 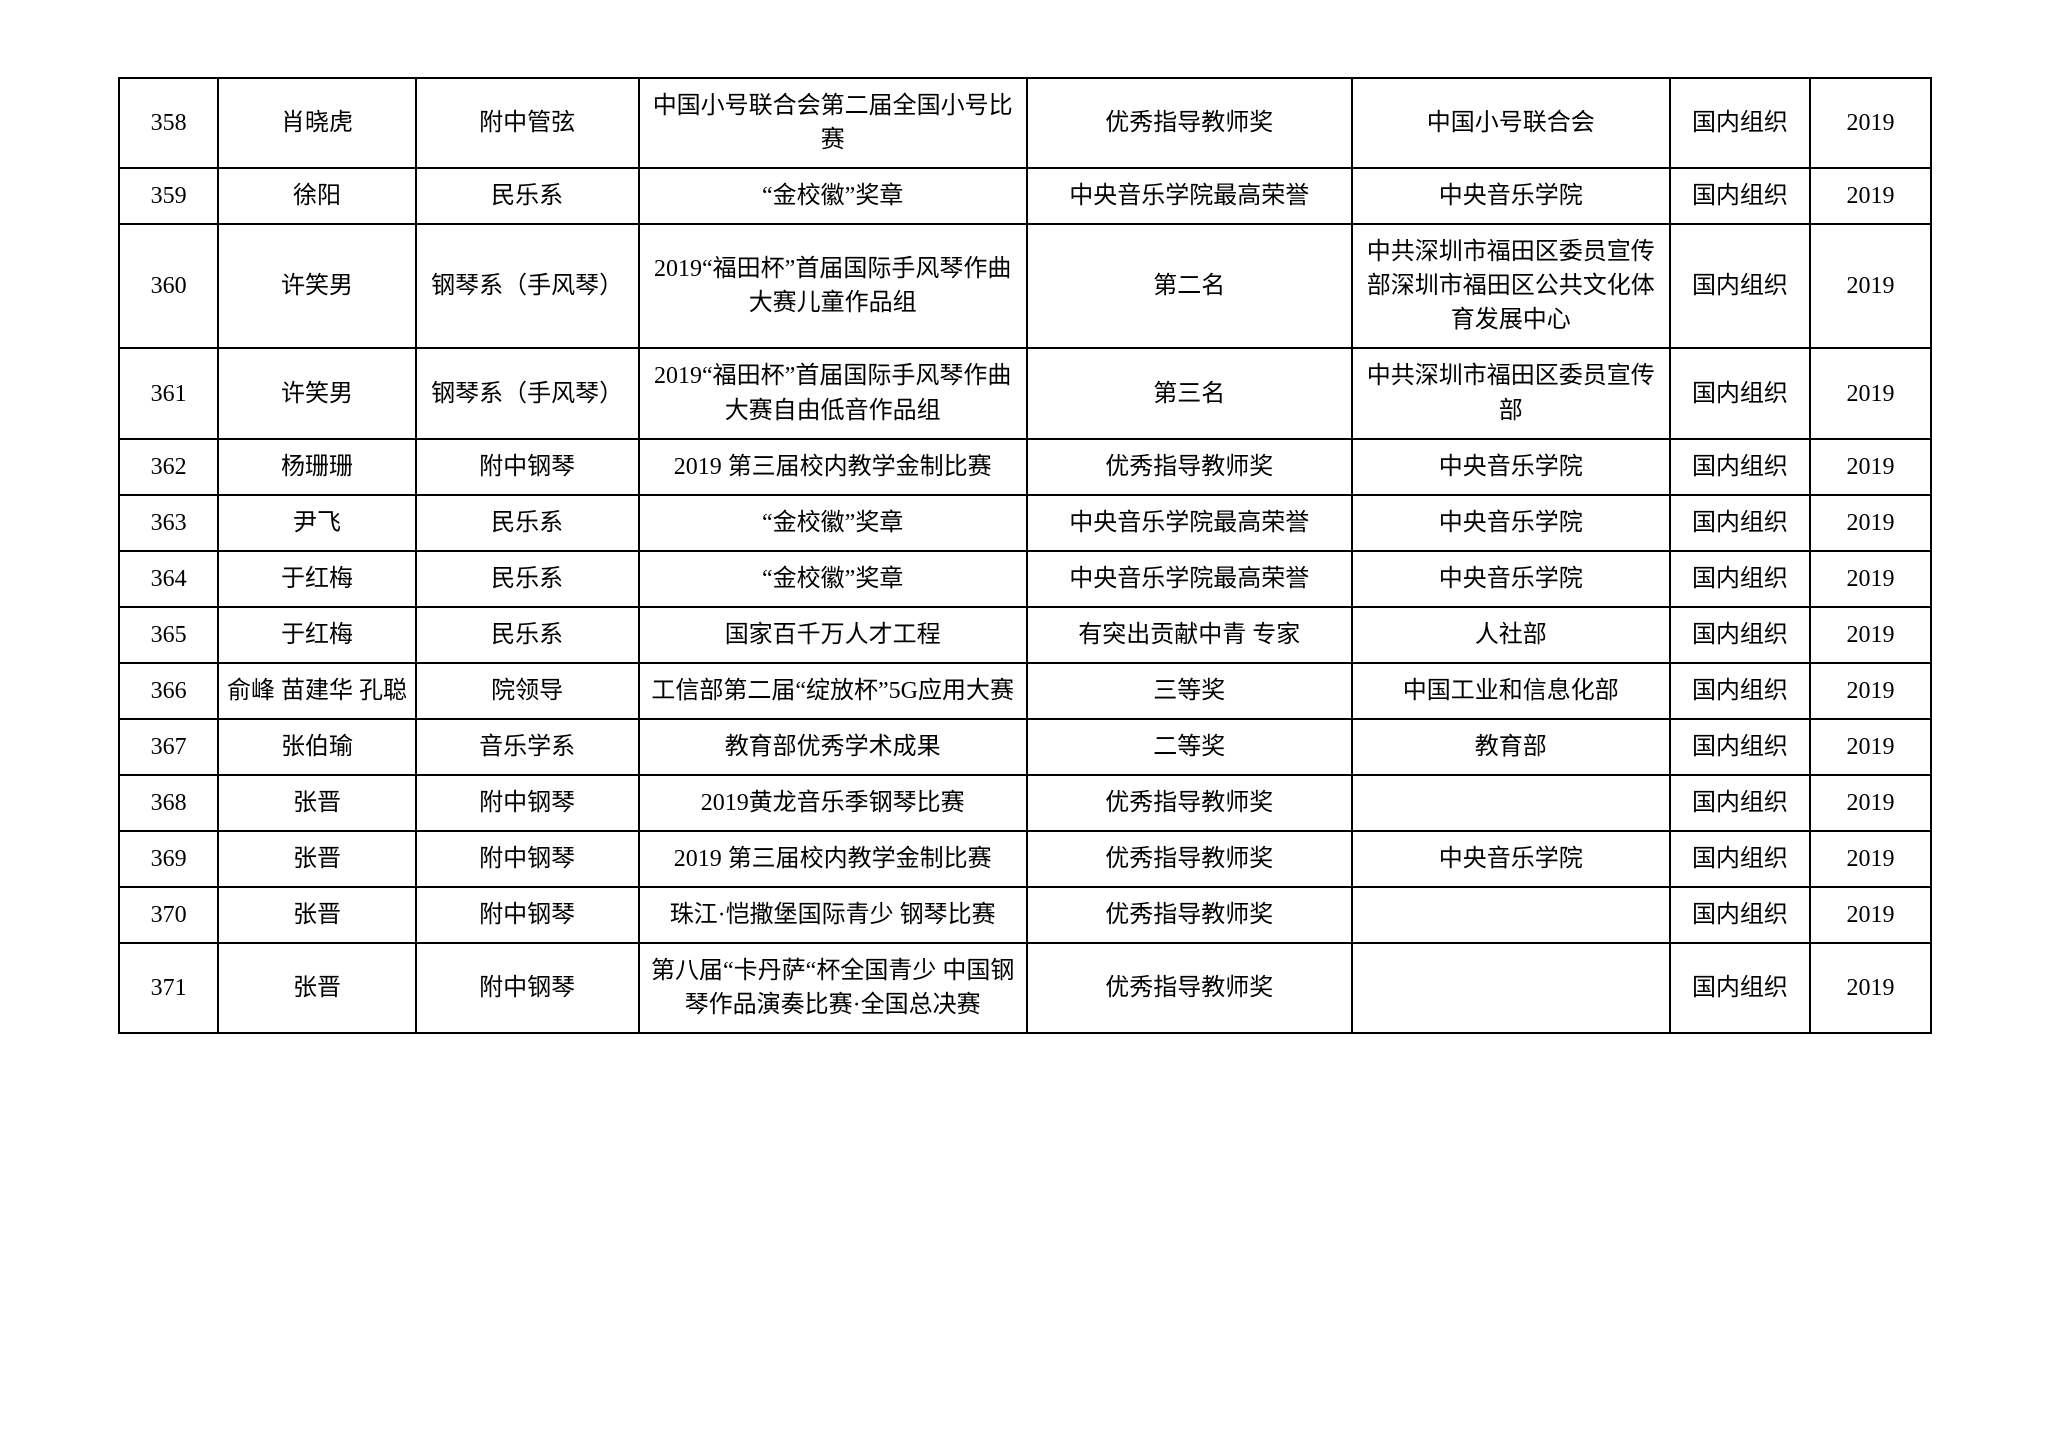 What do you see at coordinates (527, 747) in the screenshot?
I see `cell-department: 音乐学系` at bounding box center [527, 747].